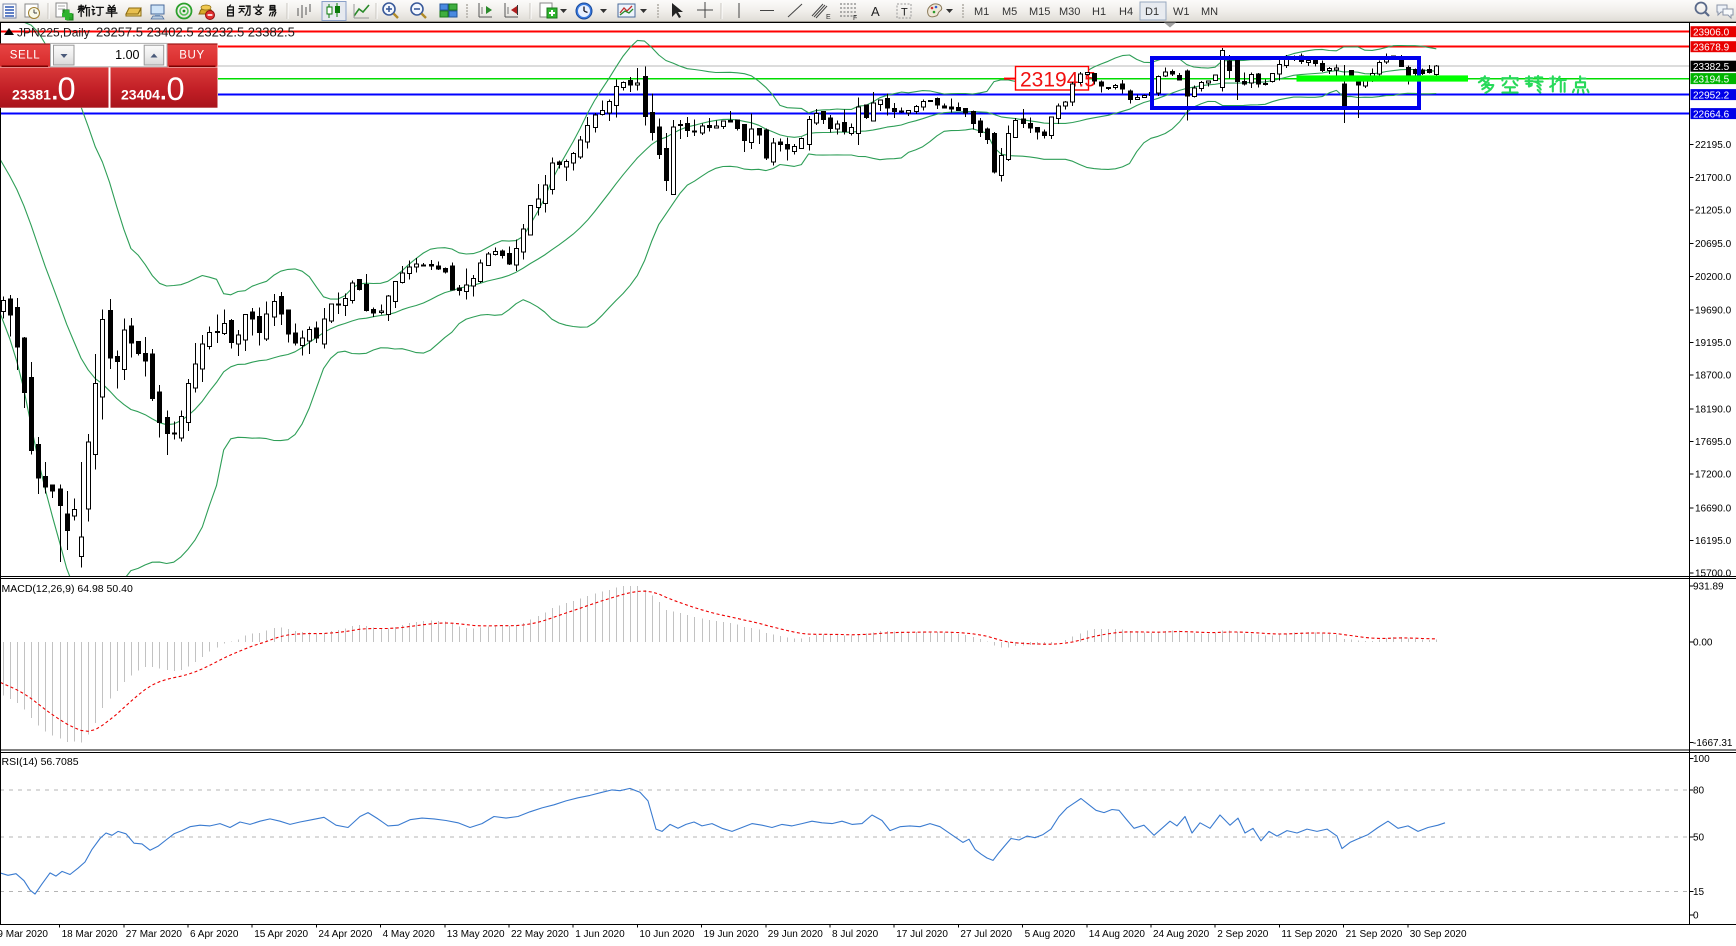 Image resolution: width=1736 pixels, height=946 pixels. I want to click on svg-text: 931.89, so click(1708, 586).